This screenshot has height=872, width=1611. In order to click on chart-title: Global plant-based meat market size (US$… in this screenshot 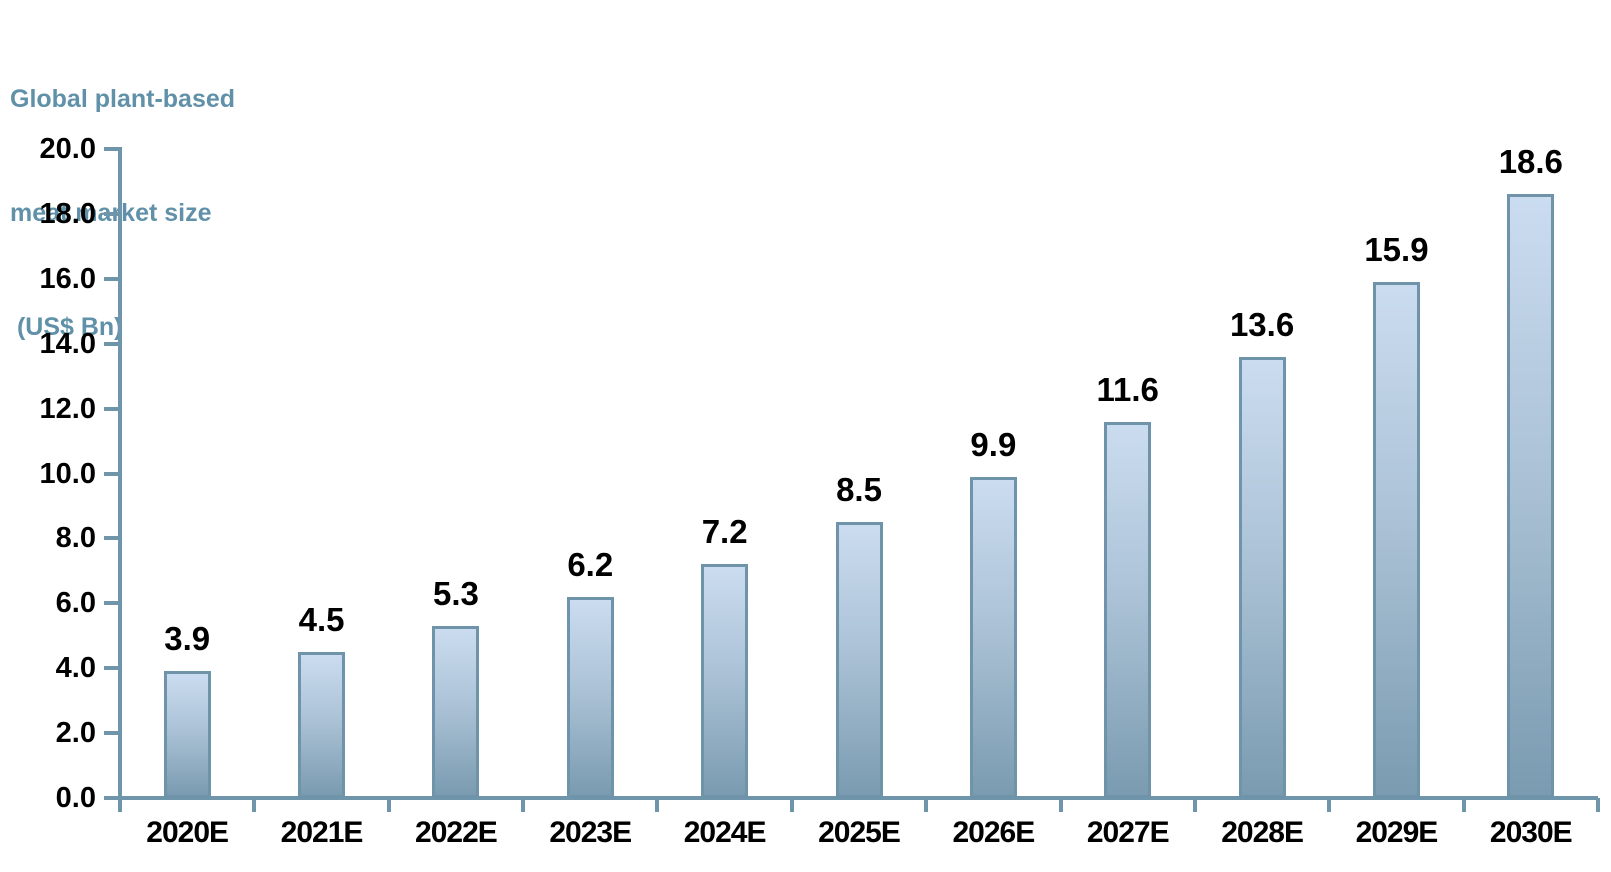, I will do `click(122, 213)`.